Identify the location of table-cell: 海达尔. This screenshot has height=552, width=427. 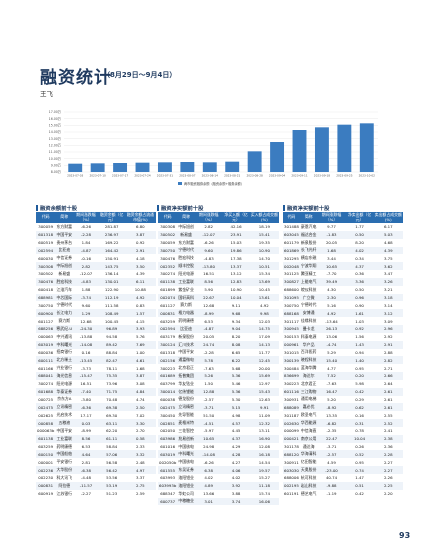
(308, 376).